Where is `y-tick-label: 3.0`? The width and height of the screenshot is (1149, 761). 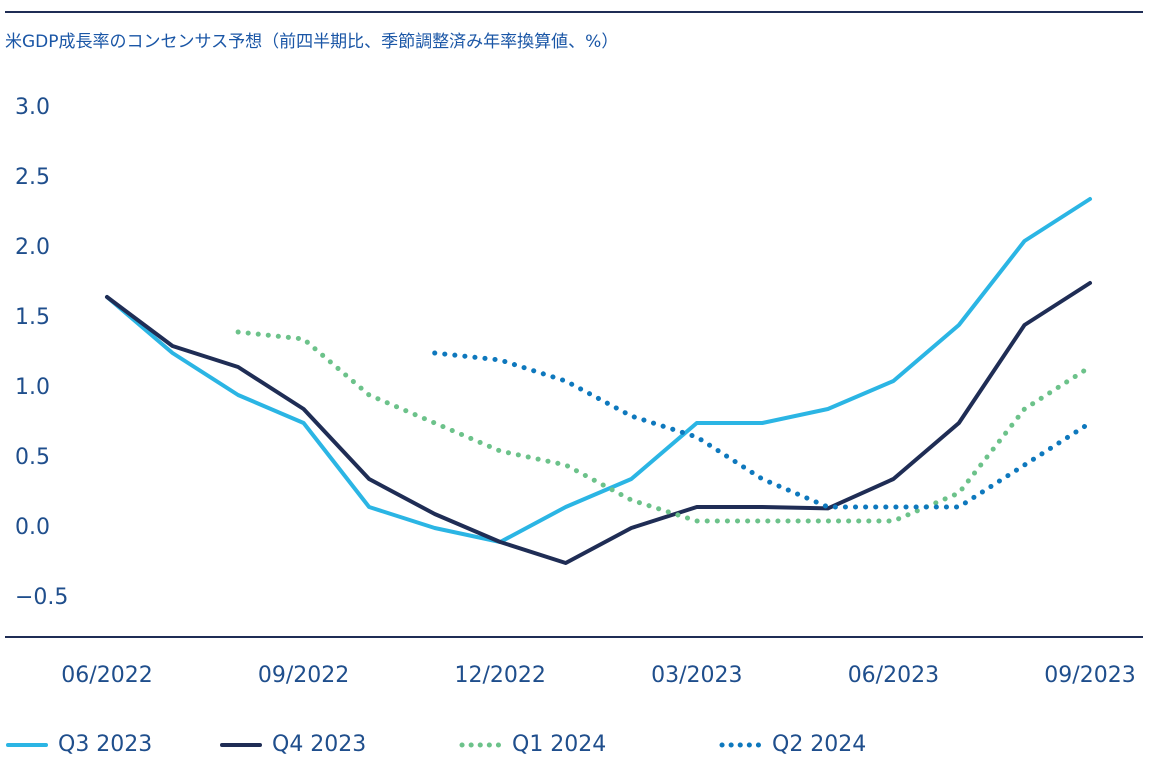
y-tick-label: 3.0 is located at coordinates (32, 107).